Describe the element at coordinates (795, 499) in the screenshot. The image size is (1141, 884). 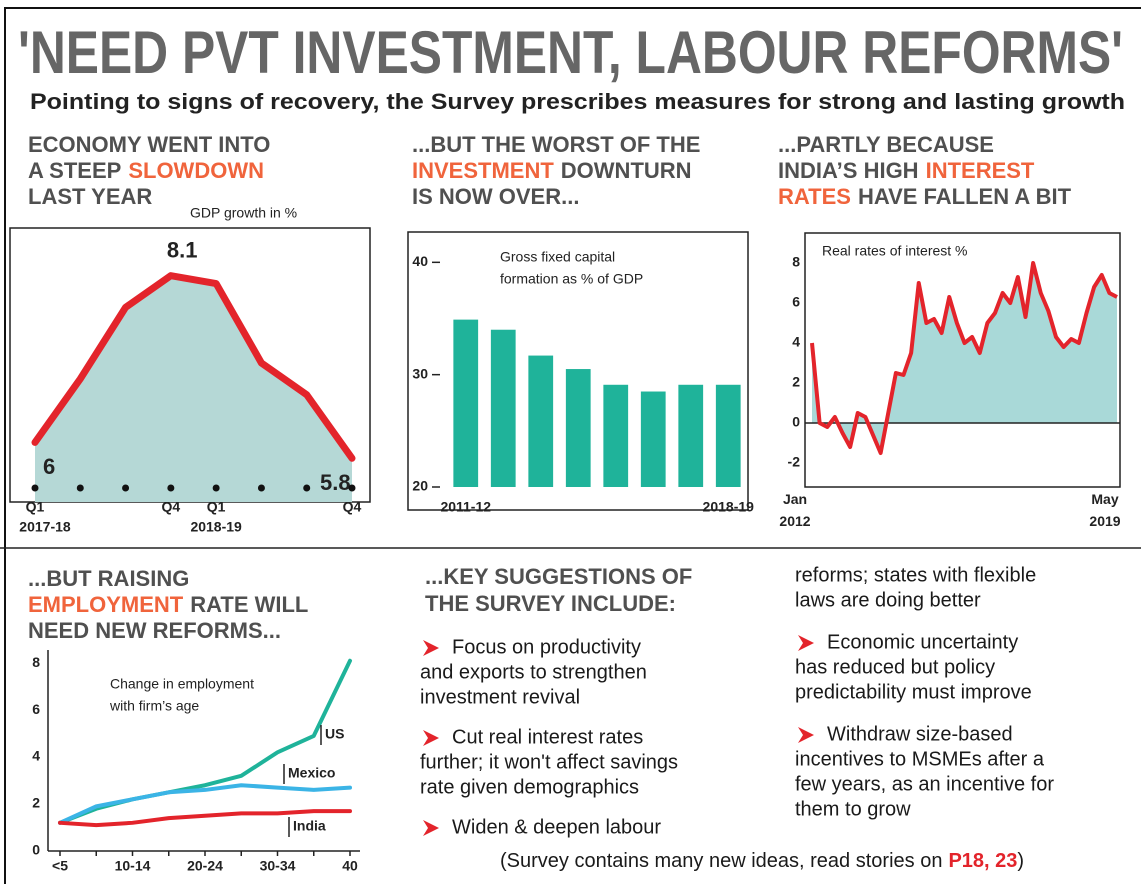
I see `tick-line: Jan` at that location.